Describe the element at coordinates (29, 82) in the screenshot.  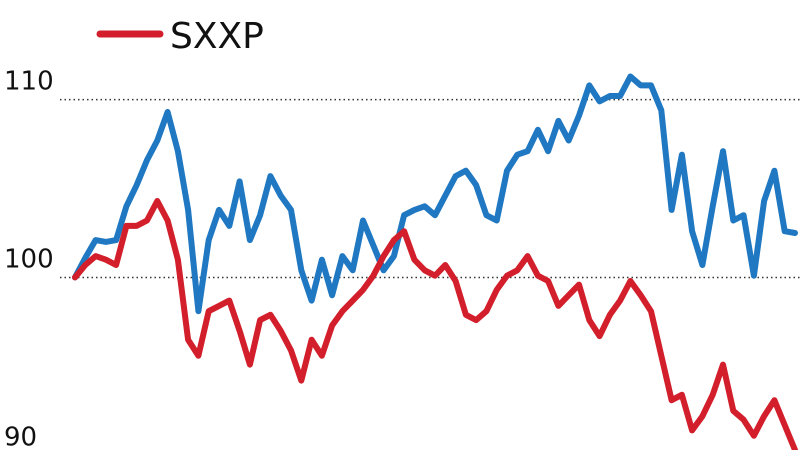
I see `y-tick-label: 110` at that location.